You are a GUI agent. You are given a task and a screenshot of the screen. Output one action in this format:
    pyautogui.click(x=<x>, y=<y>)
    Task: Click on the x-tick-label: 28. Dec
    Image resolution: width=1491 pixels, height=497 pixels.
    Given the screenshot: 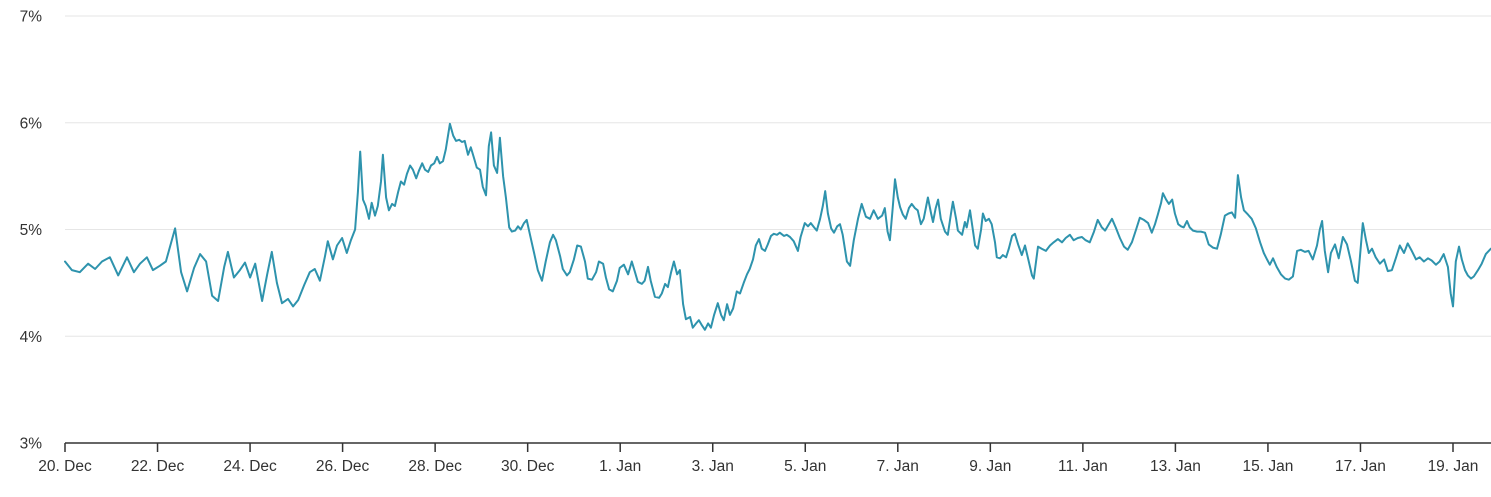 What is the action you would take?
    pyautogui.click(x=435, y=466)
    